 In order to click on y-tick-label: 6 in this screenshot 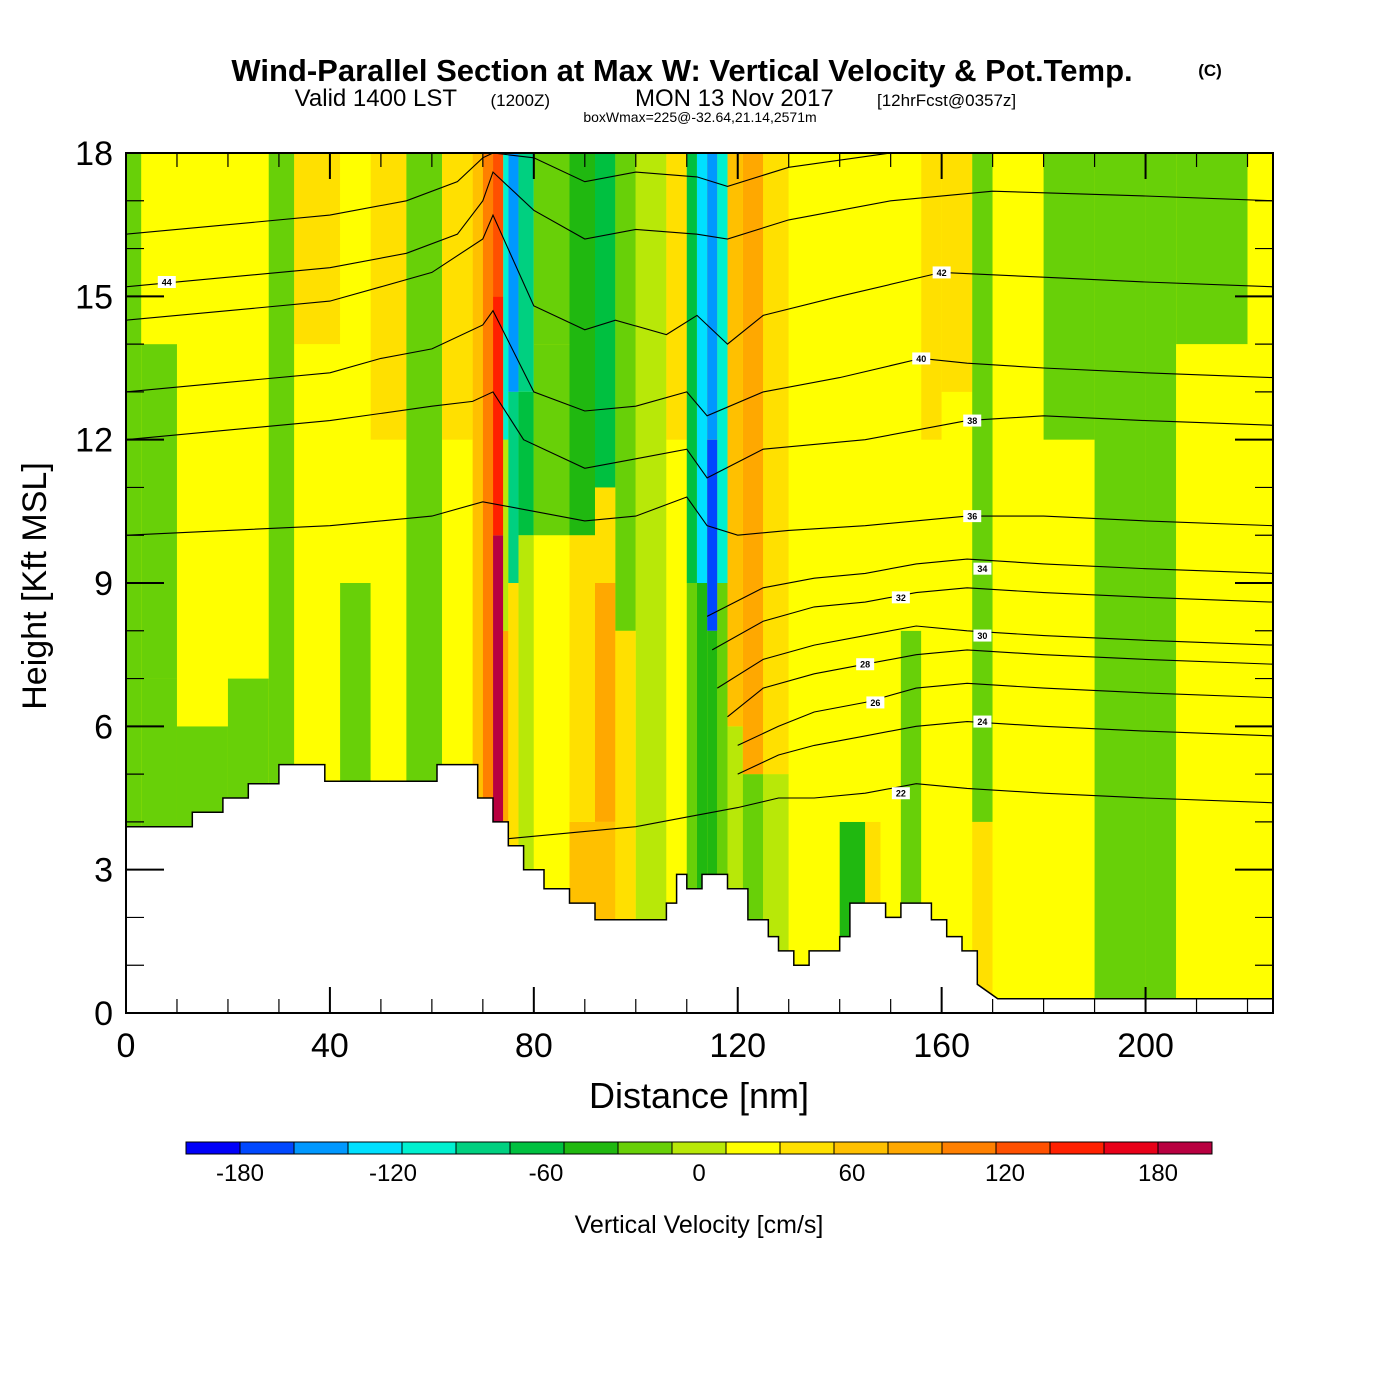, I will do `click(103, 727)`.